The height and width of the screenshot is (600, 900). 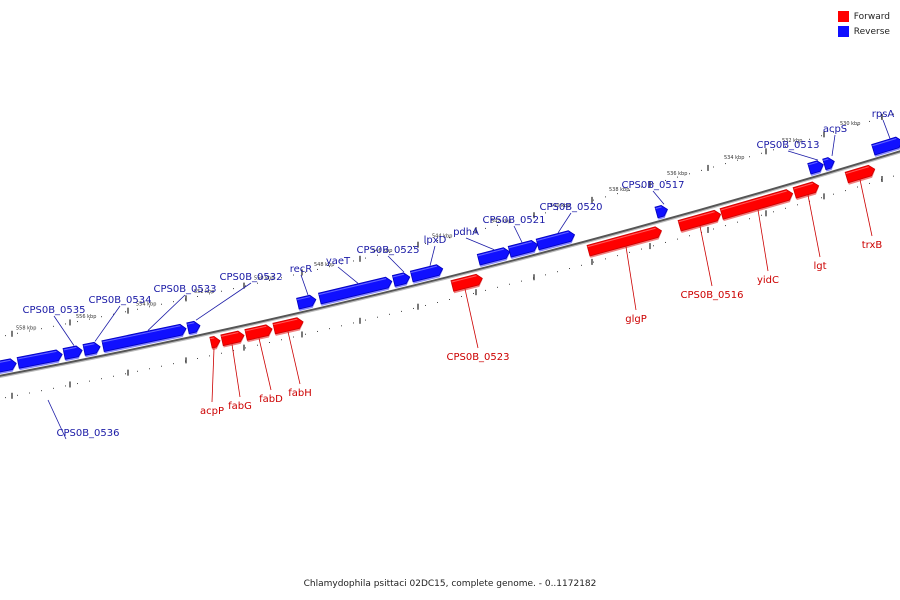 What do you see at coordinates (466, 232) in the screenshot?
I see `gene-label: pdhA` at bounding box center [466, 232].